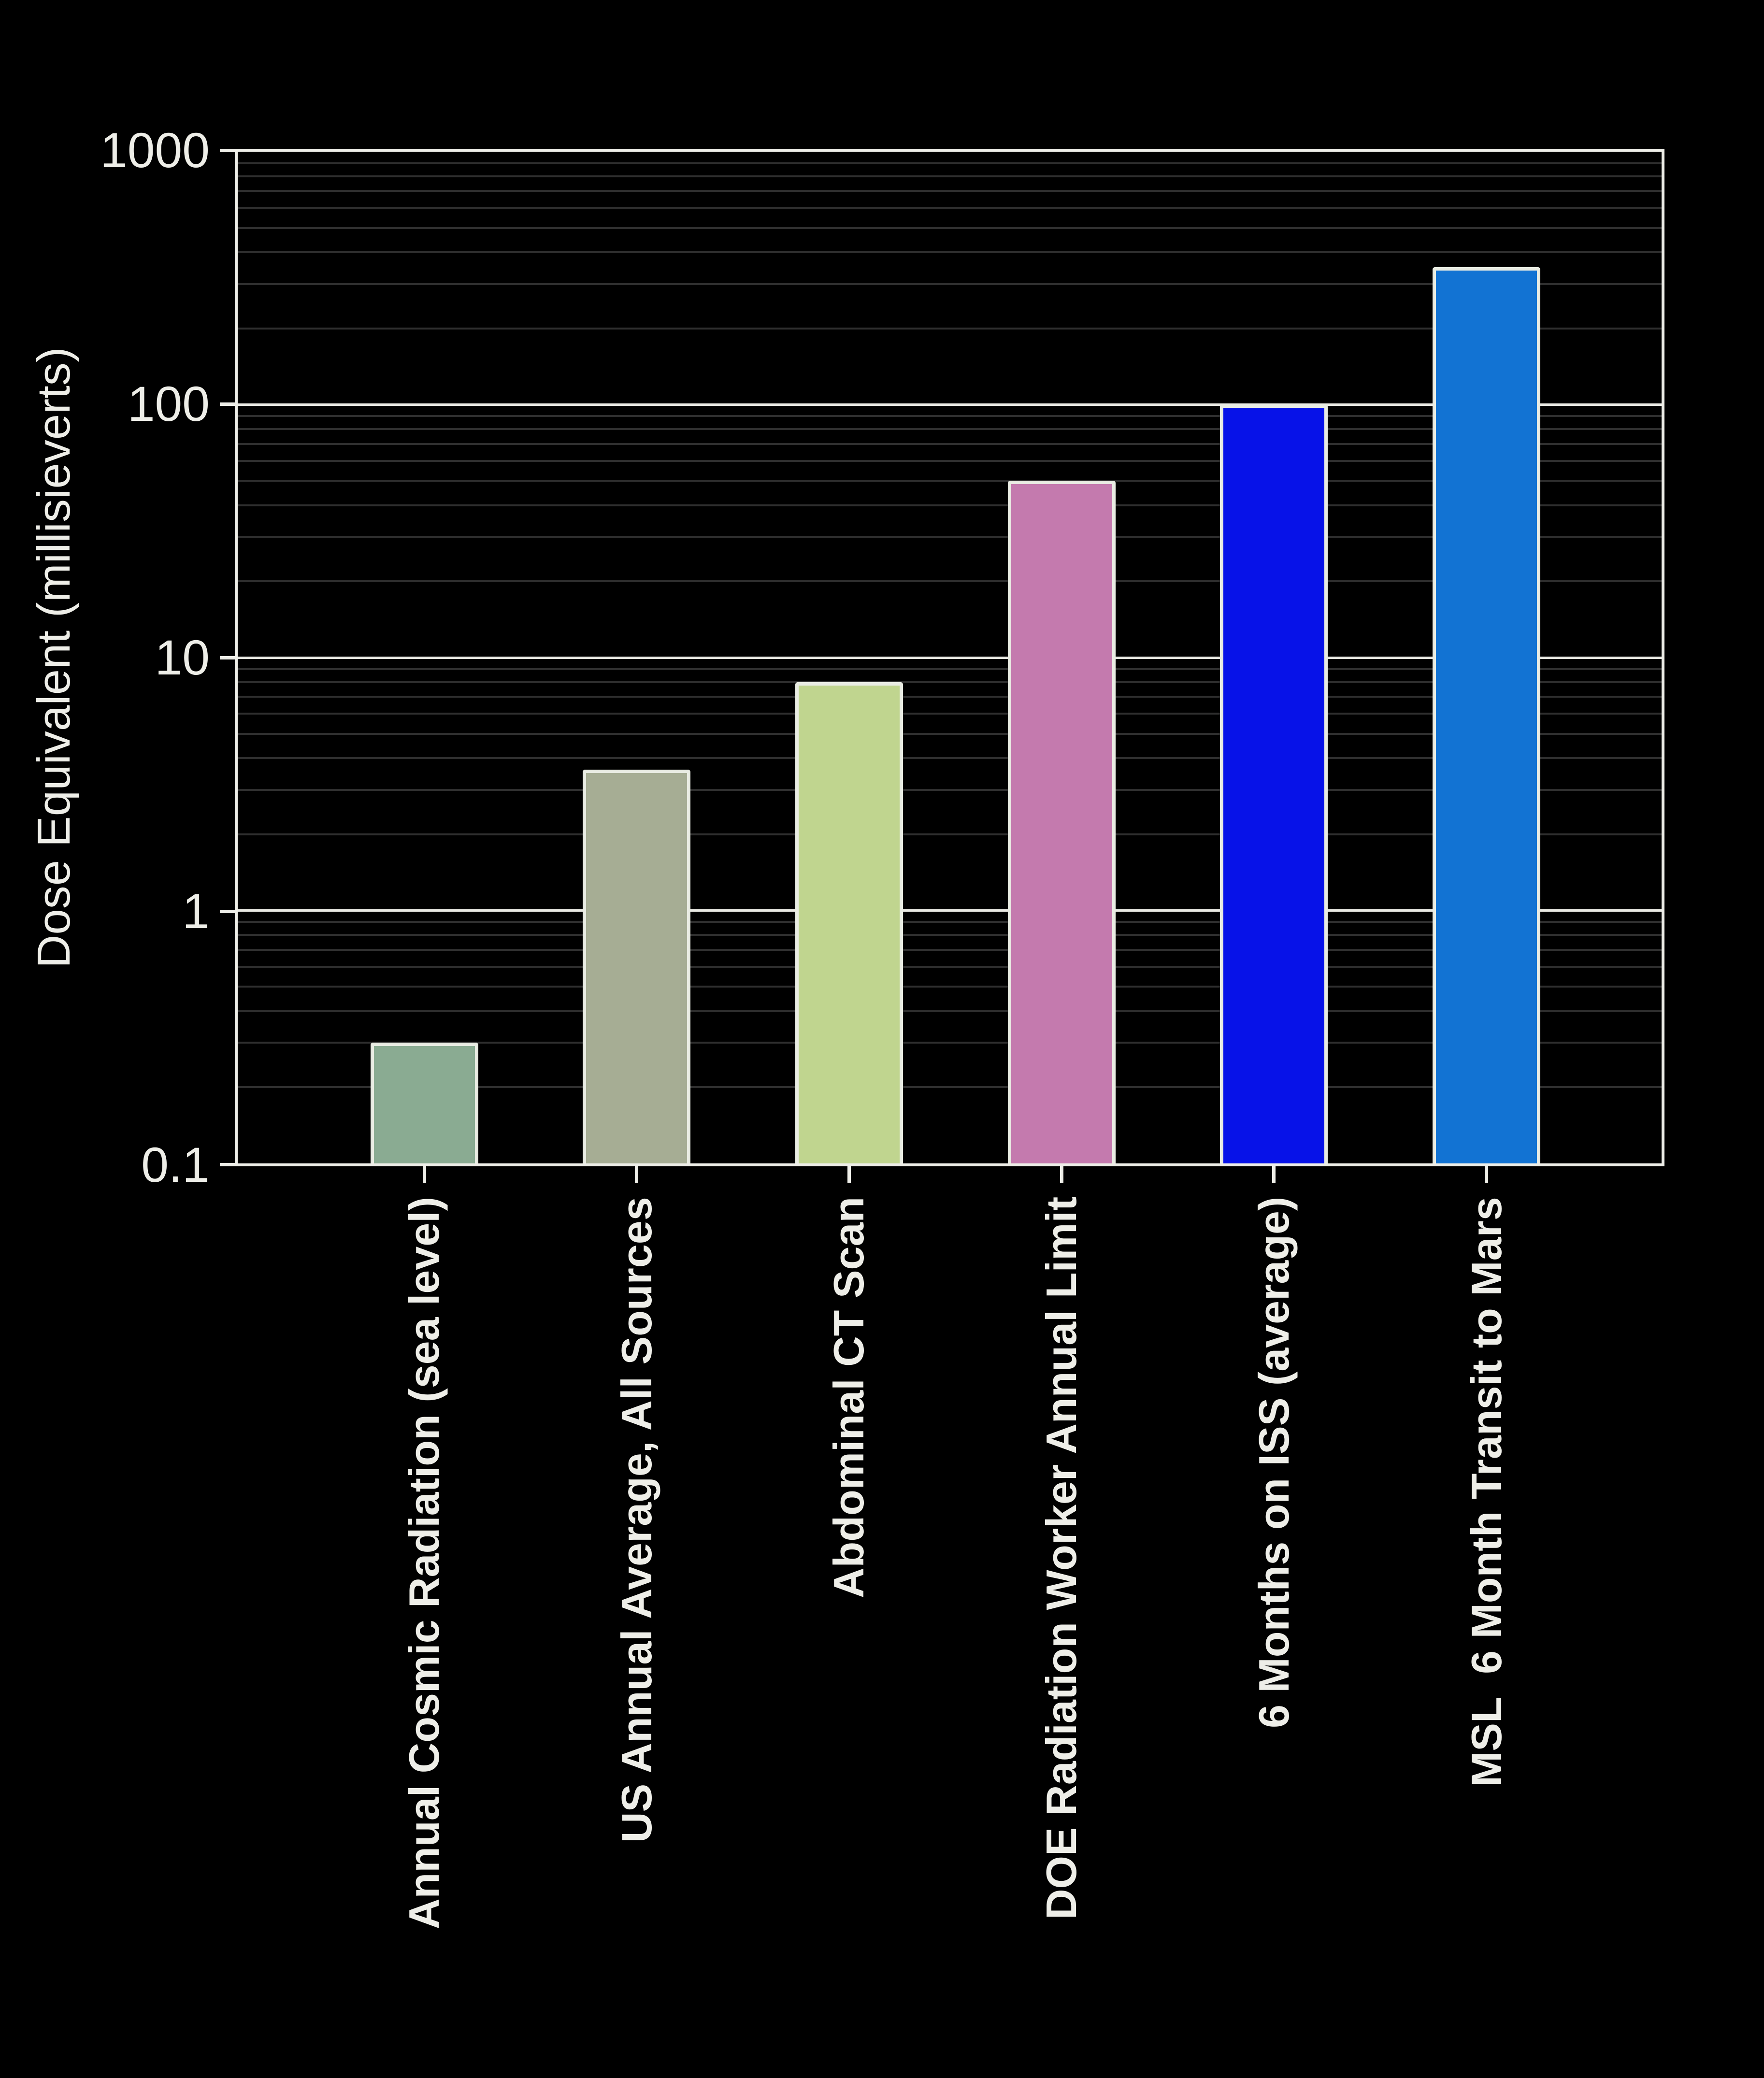  I want to click on bar-6-months-on-iss, so click(1274, 783).